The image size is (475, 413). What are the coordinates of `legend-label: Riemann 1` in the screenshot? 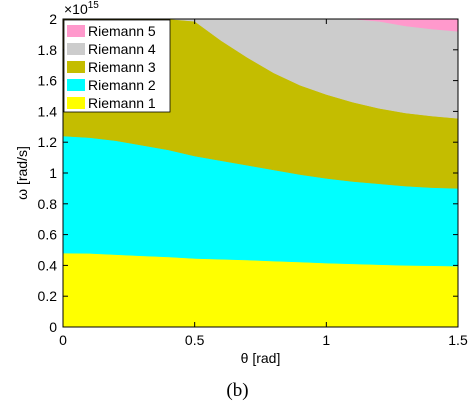 It's located at (122, 103).